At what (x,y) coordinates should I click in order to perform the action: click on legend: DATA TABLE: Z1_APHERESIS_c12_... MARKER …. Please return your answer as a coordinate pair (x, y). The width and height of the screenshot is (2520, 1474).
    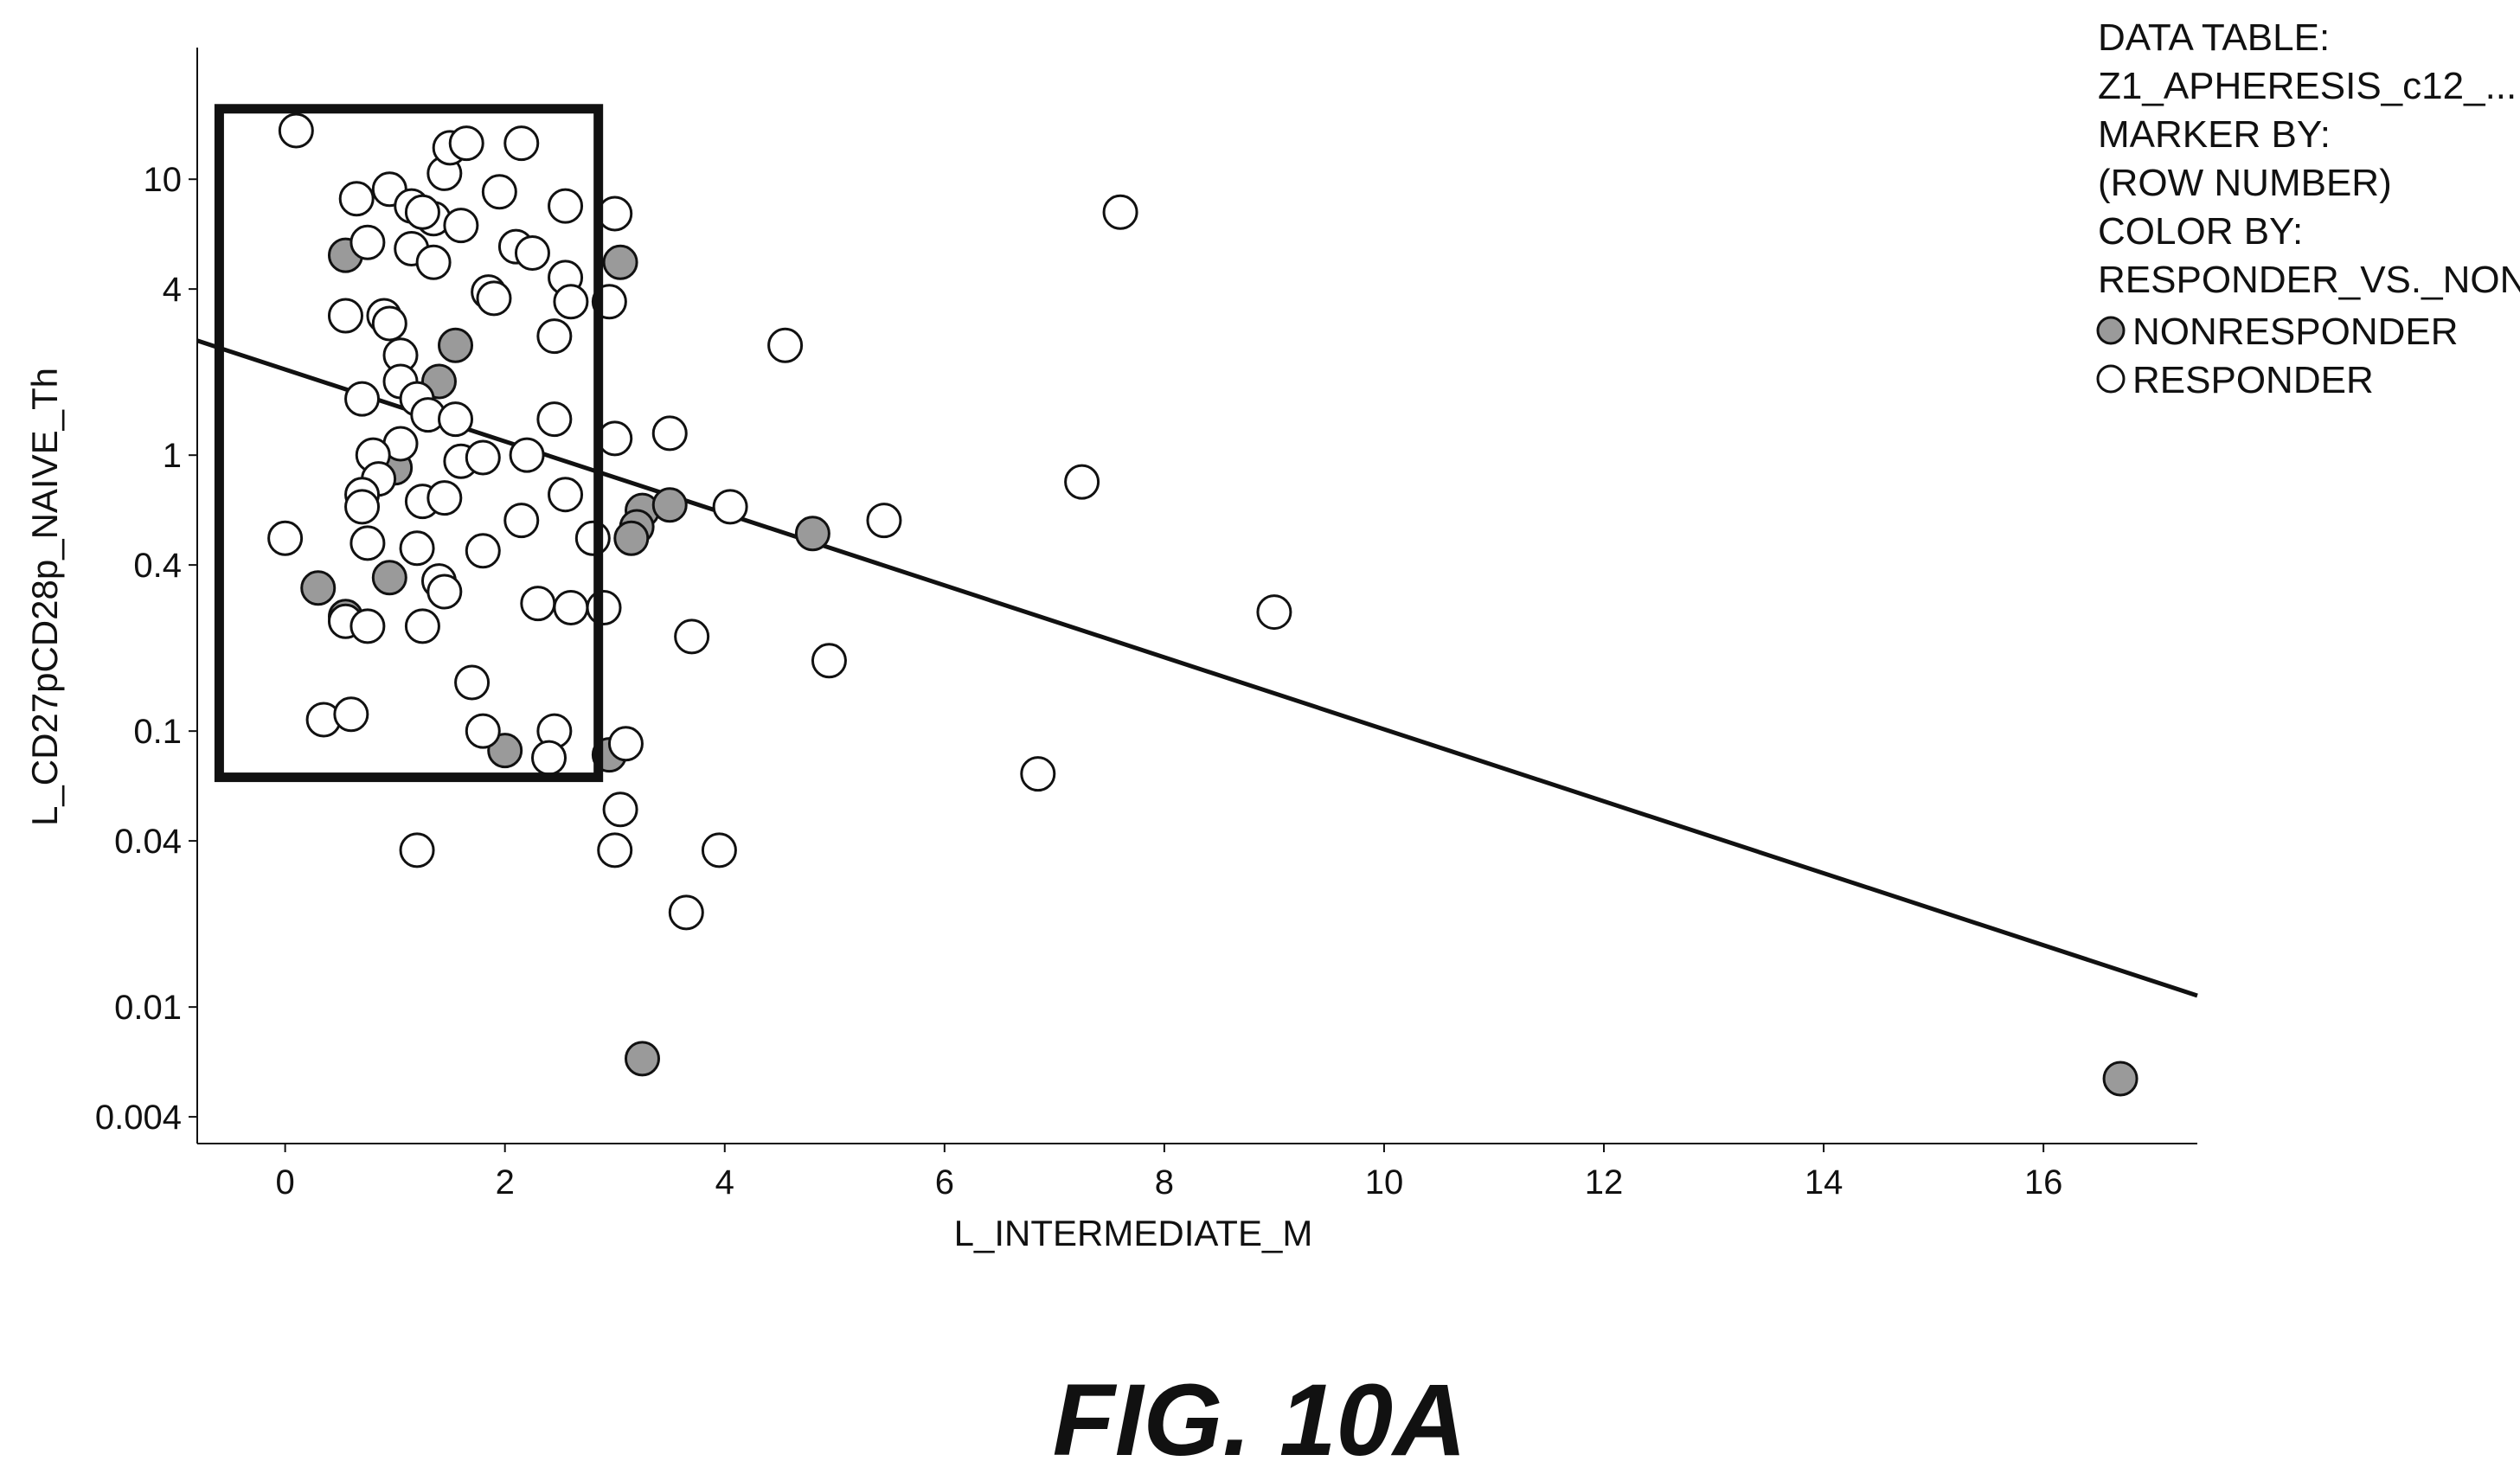
    Looking at the image, I should click on (2308, 208).